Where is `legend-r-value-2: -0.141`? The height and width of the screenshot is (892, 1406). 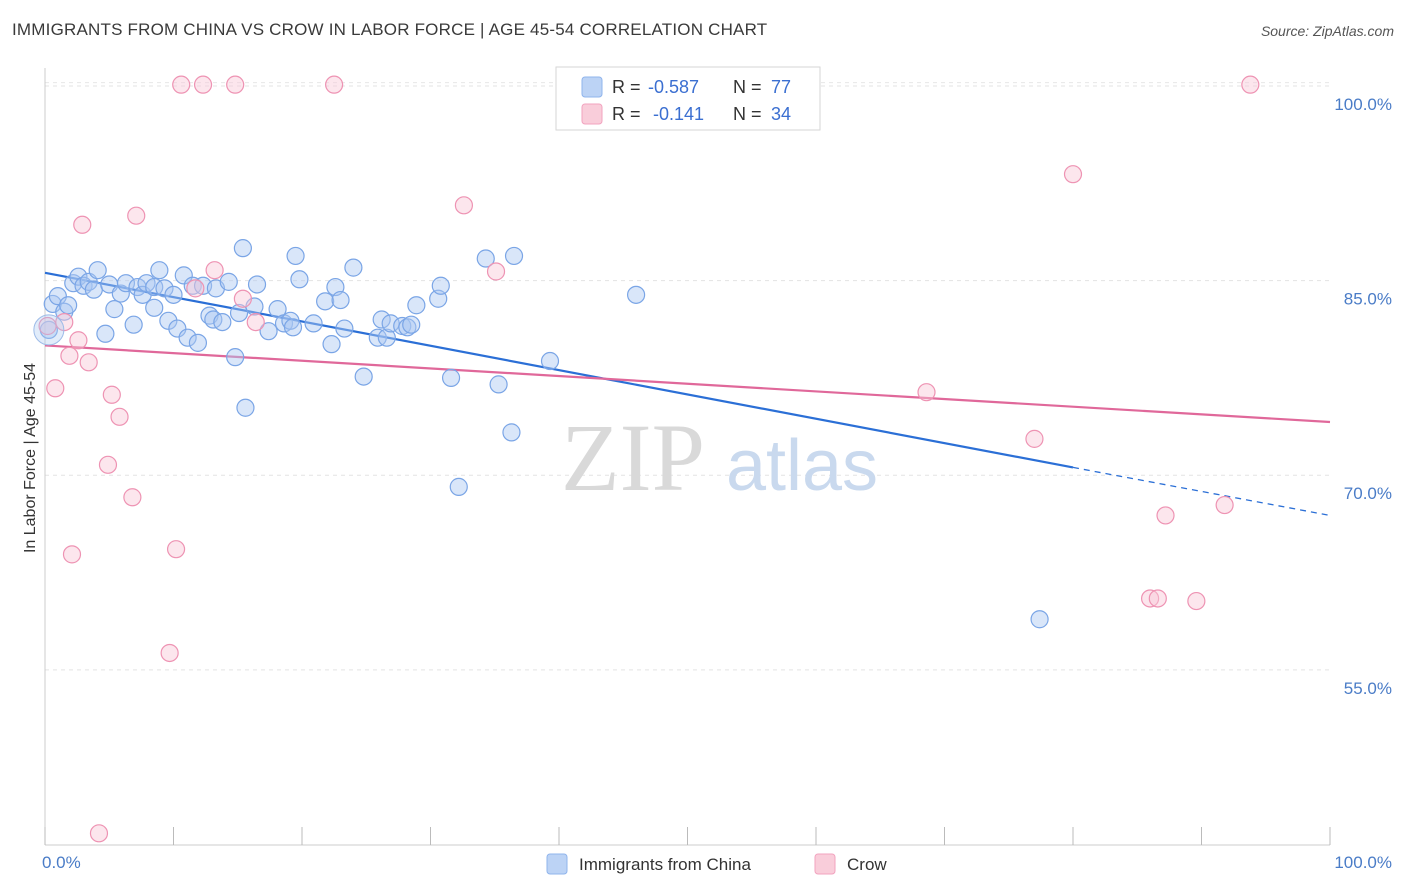 legend-r-value-2: -0.141 is located at coordinates (676, 114).